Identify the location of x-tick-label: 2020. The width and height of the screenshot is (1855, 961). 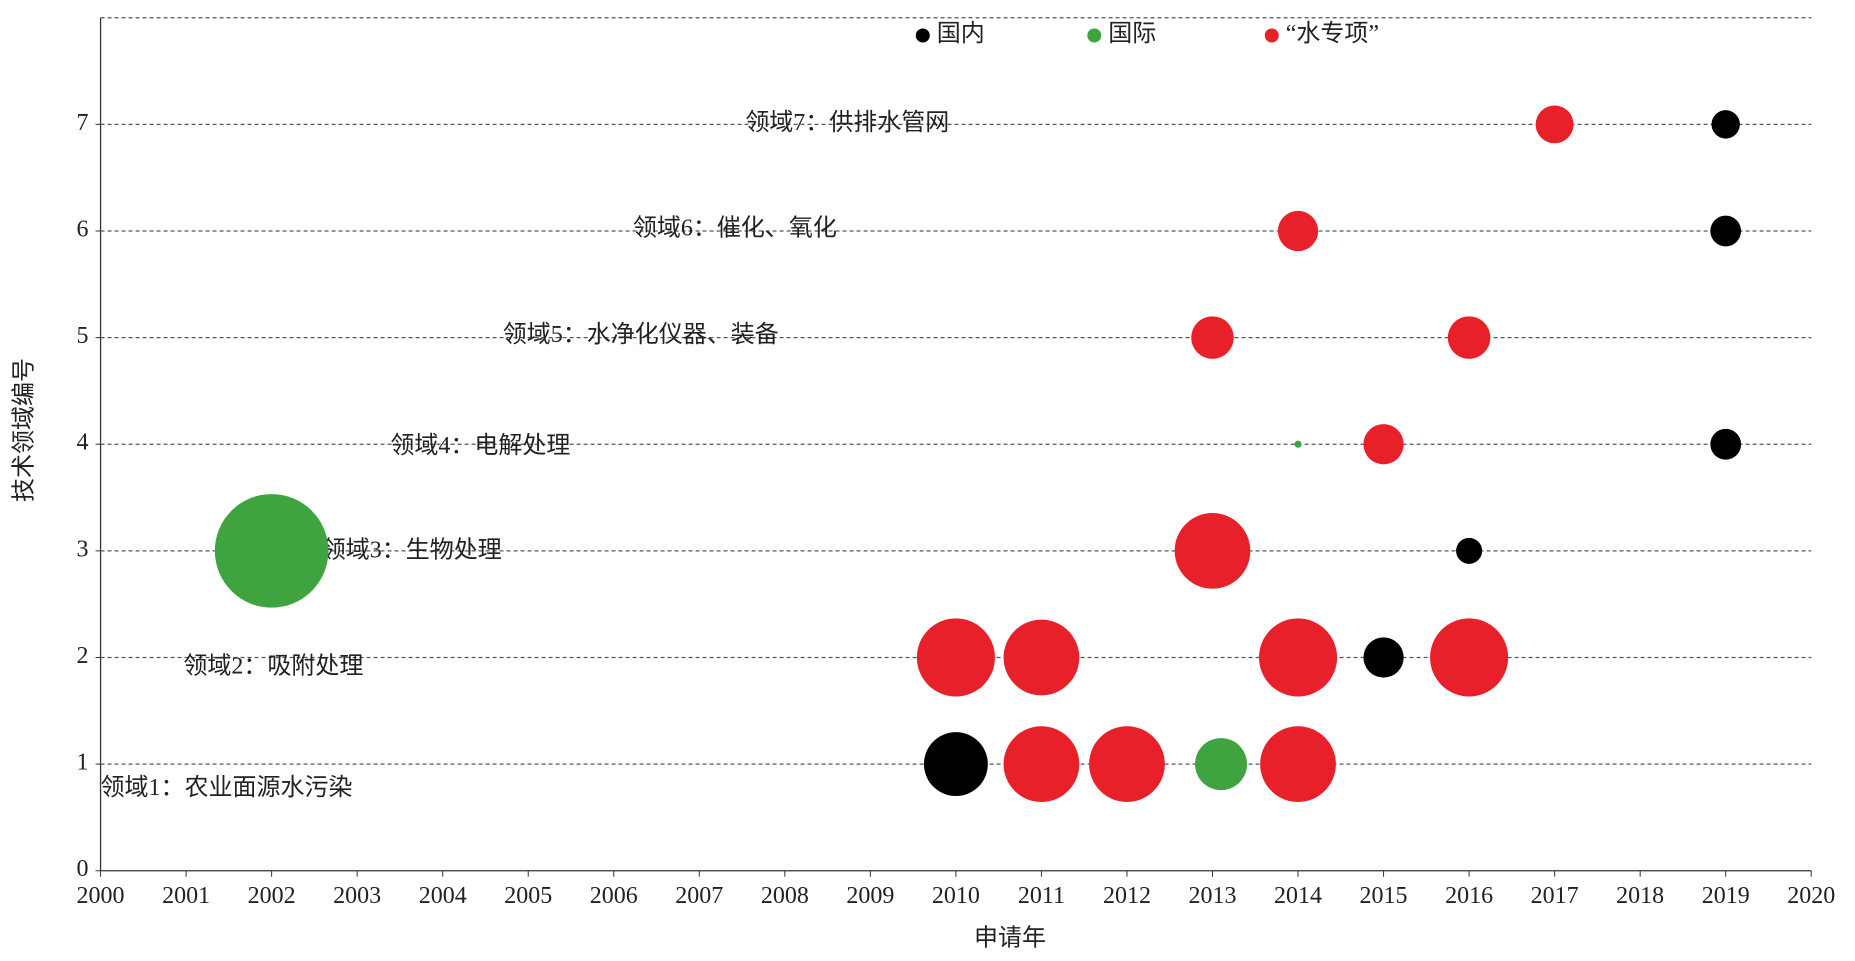
(1811, 896).